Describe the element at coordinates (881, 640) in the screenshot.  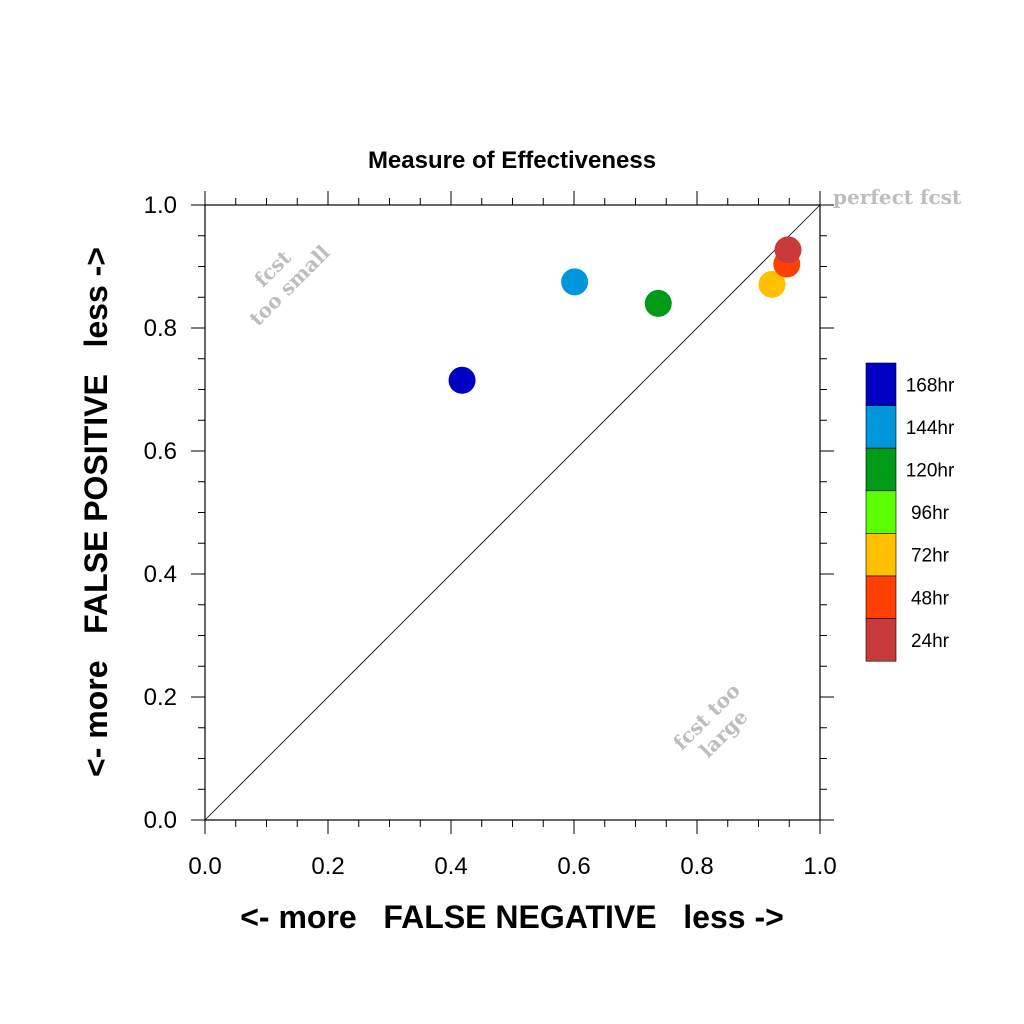
I see `legend-swatch-24hr` at that location.